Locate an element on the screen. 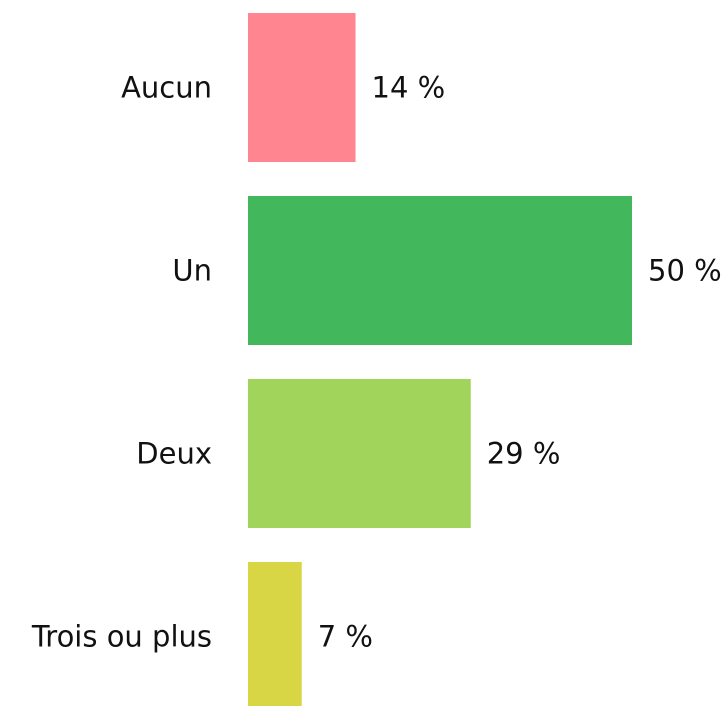  value-label: 50 % is located at coordinates (685, 271).